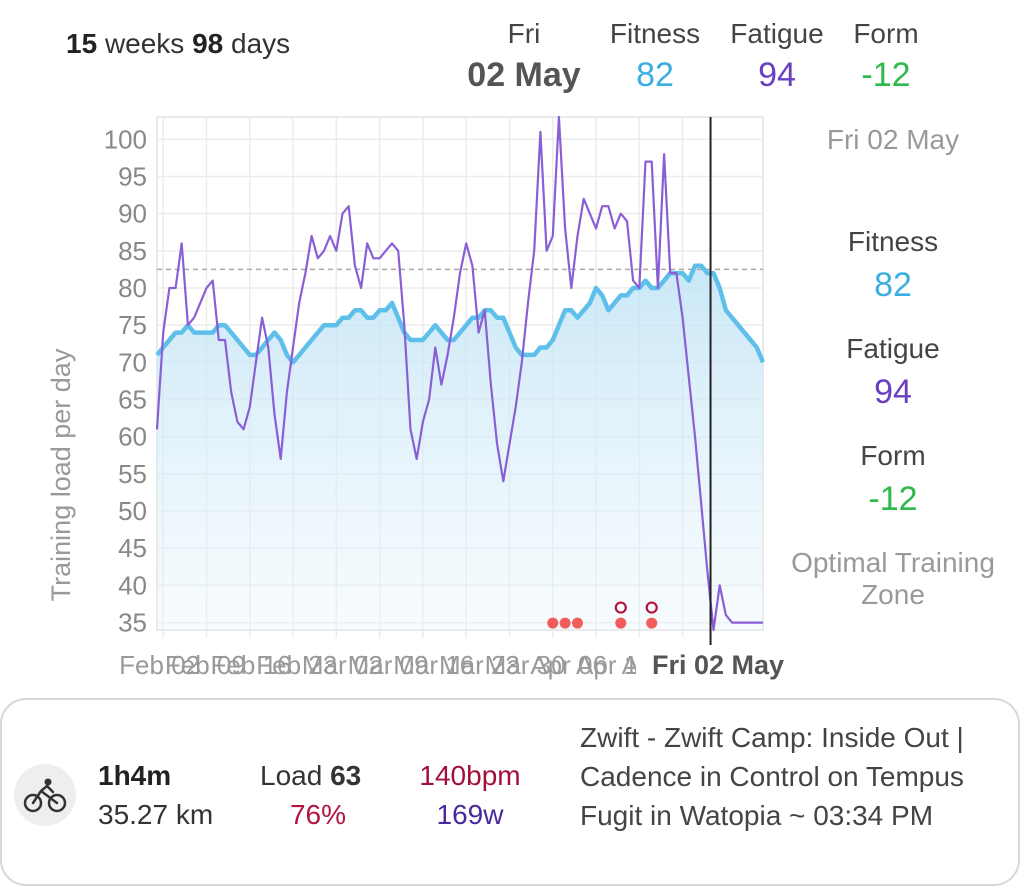 The image size is (1024, 891). I want to click on x-tick-label: Mar 09, so click(388, 665).